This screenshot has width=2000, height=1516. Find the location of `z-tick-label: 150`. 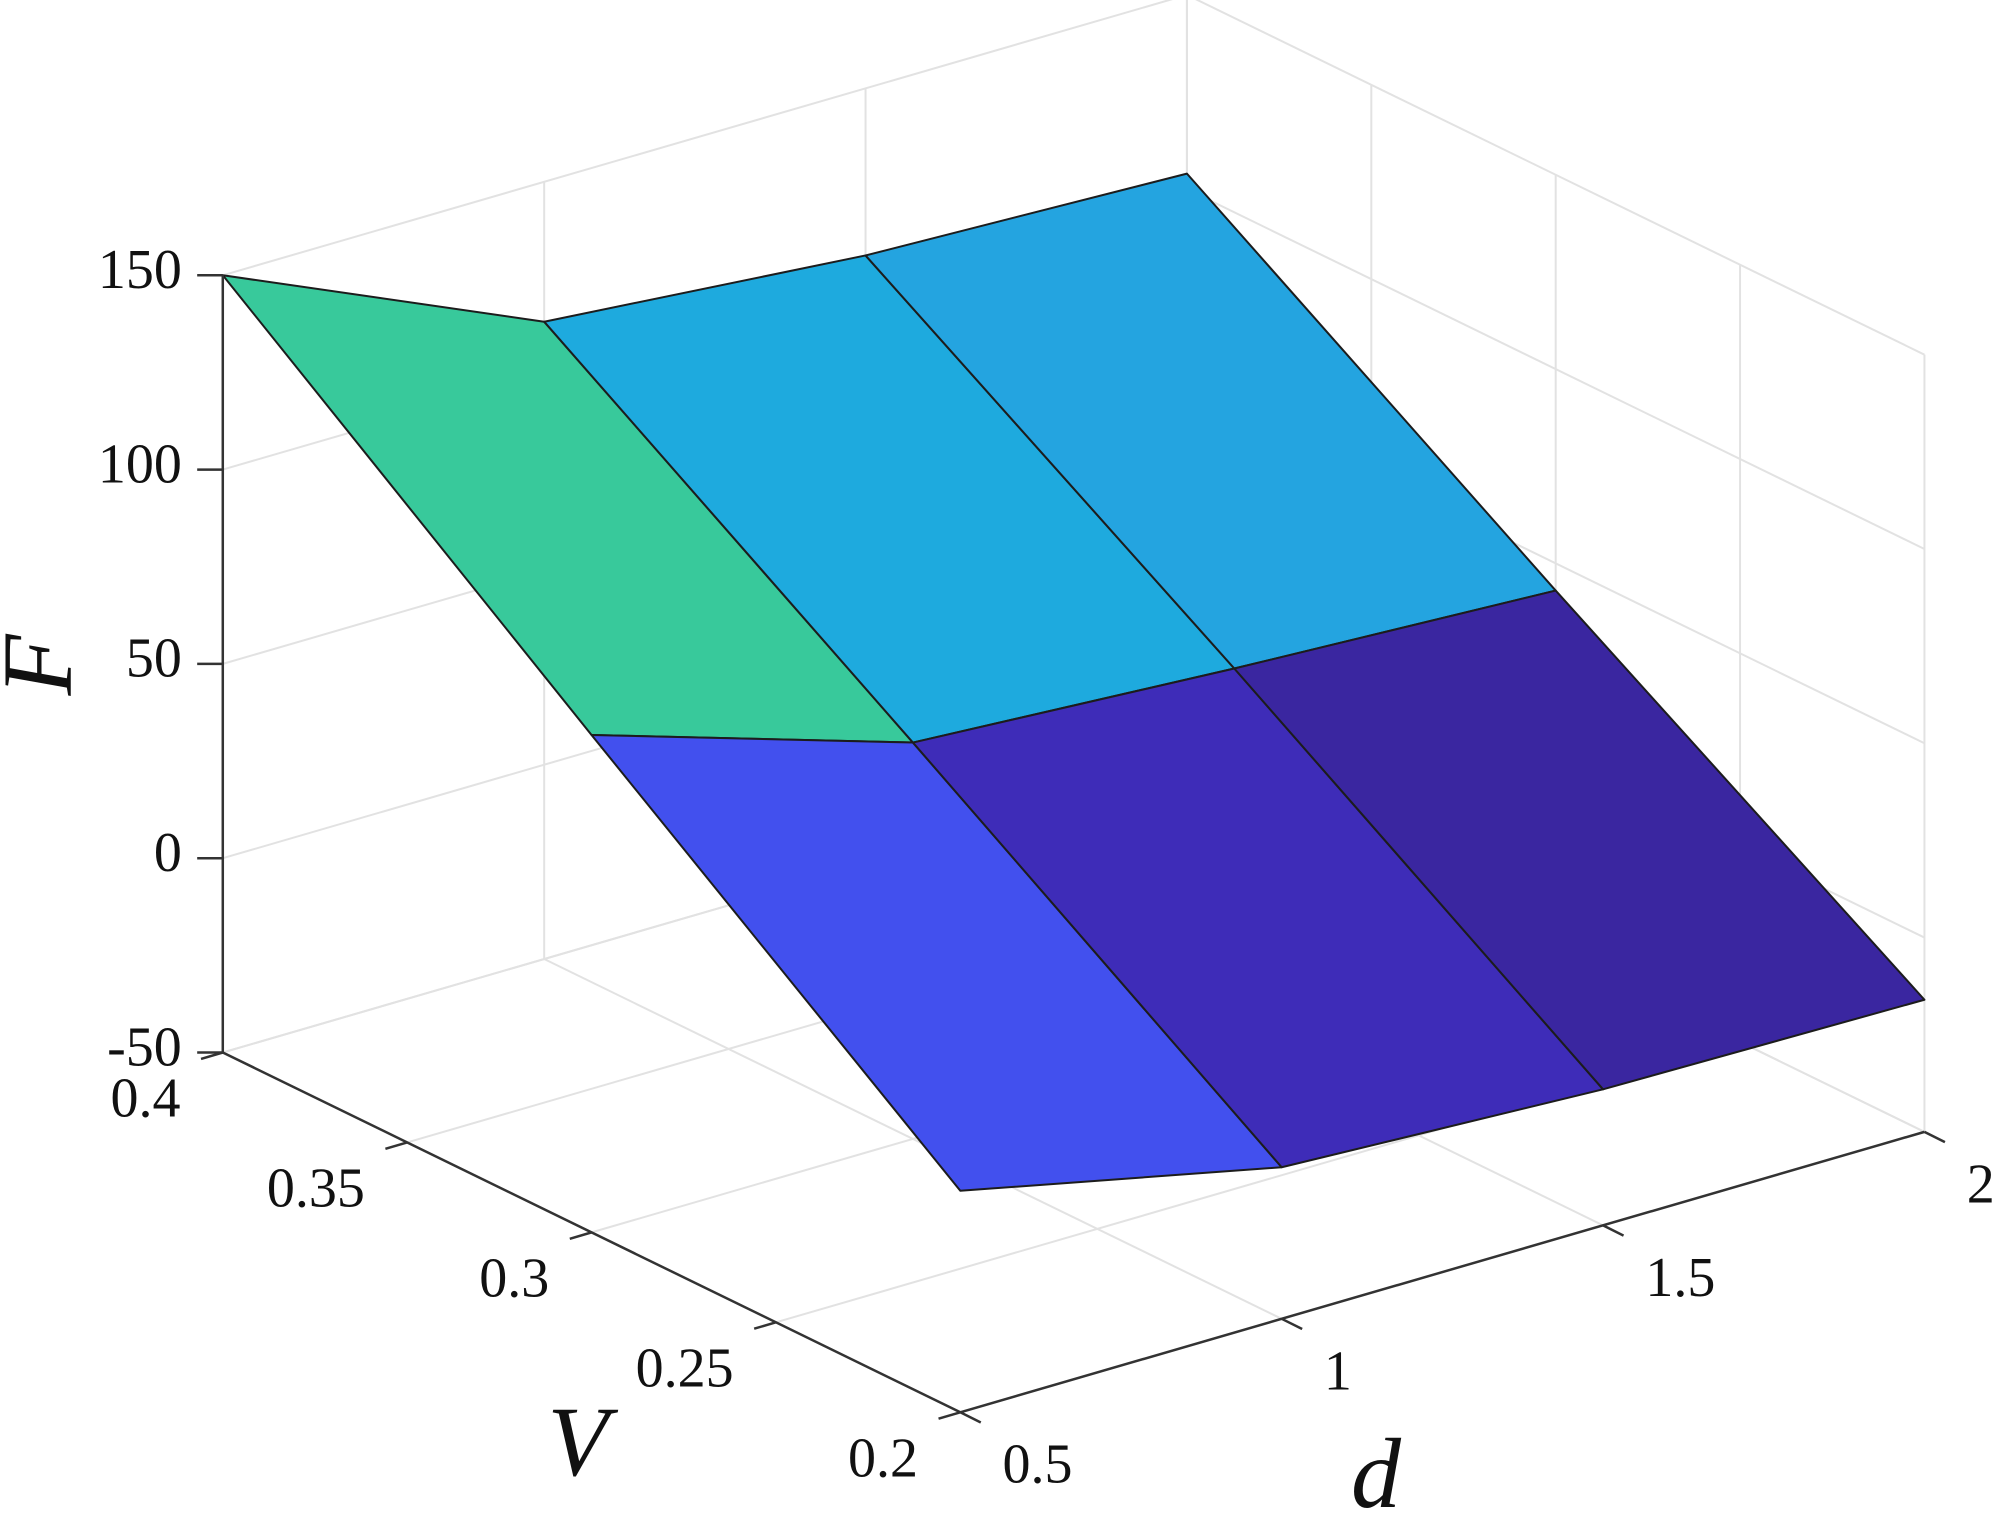

z-tick-label: 150 is located at coordinates (140, 270).